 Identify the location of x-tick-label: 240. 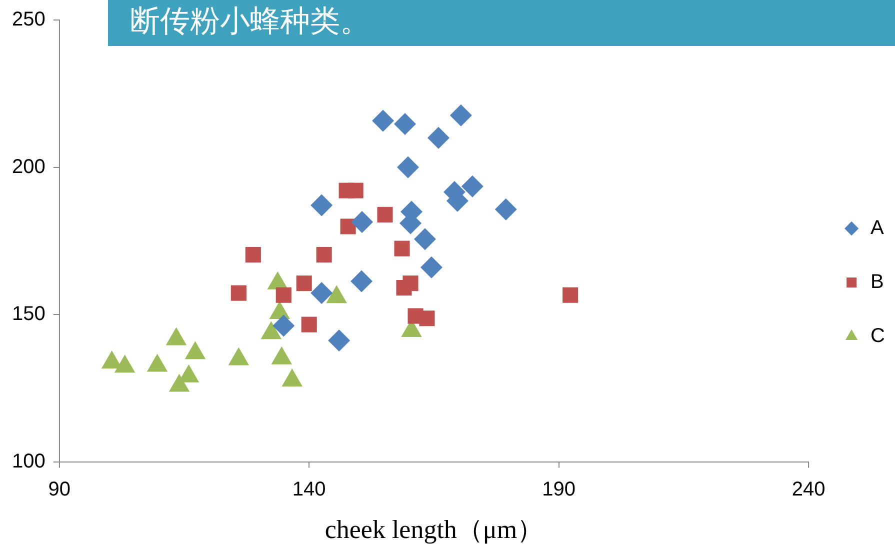
(809, 489).